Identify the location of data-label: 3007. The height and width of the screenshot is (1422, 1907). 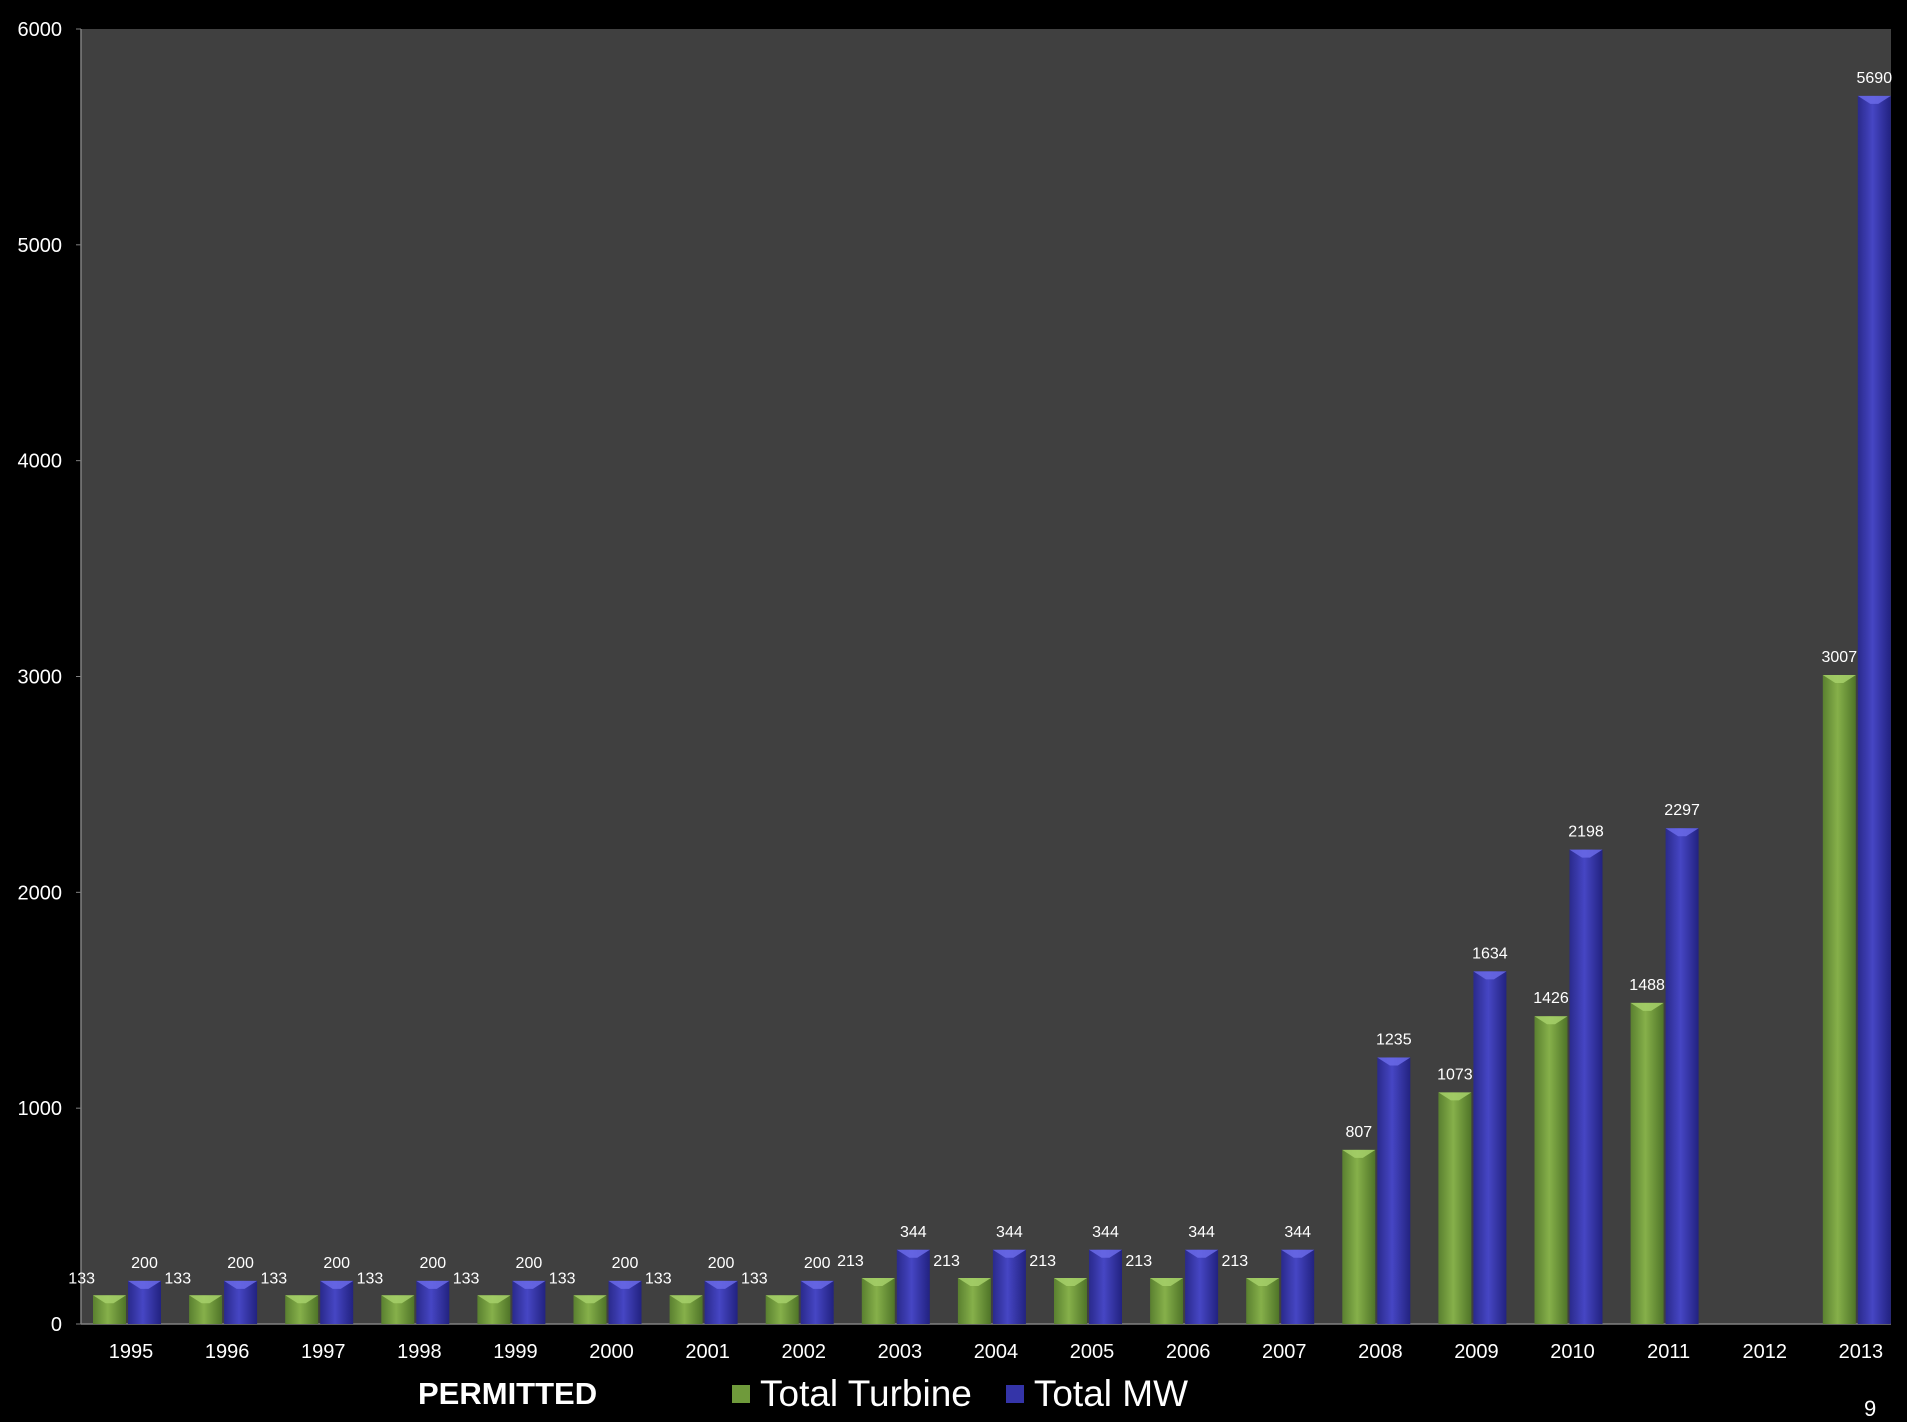
(1840, 657).